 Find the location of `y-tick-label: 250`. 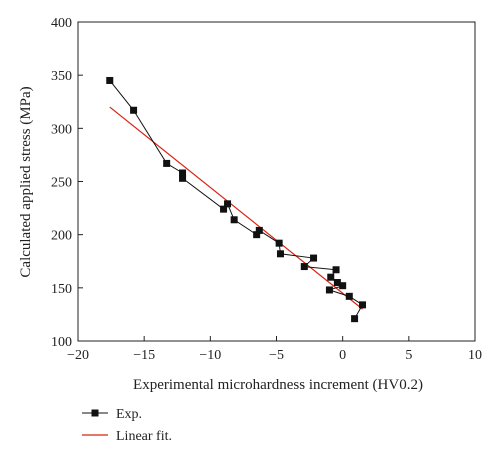

y-tick-label: 250 is located at coordinates (61, 183).